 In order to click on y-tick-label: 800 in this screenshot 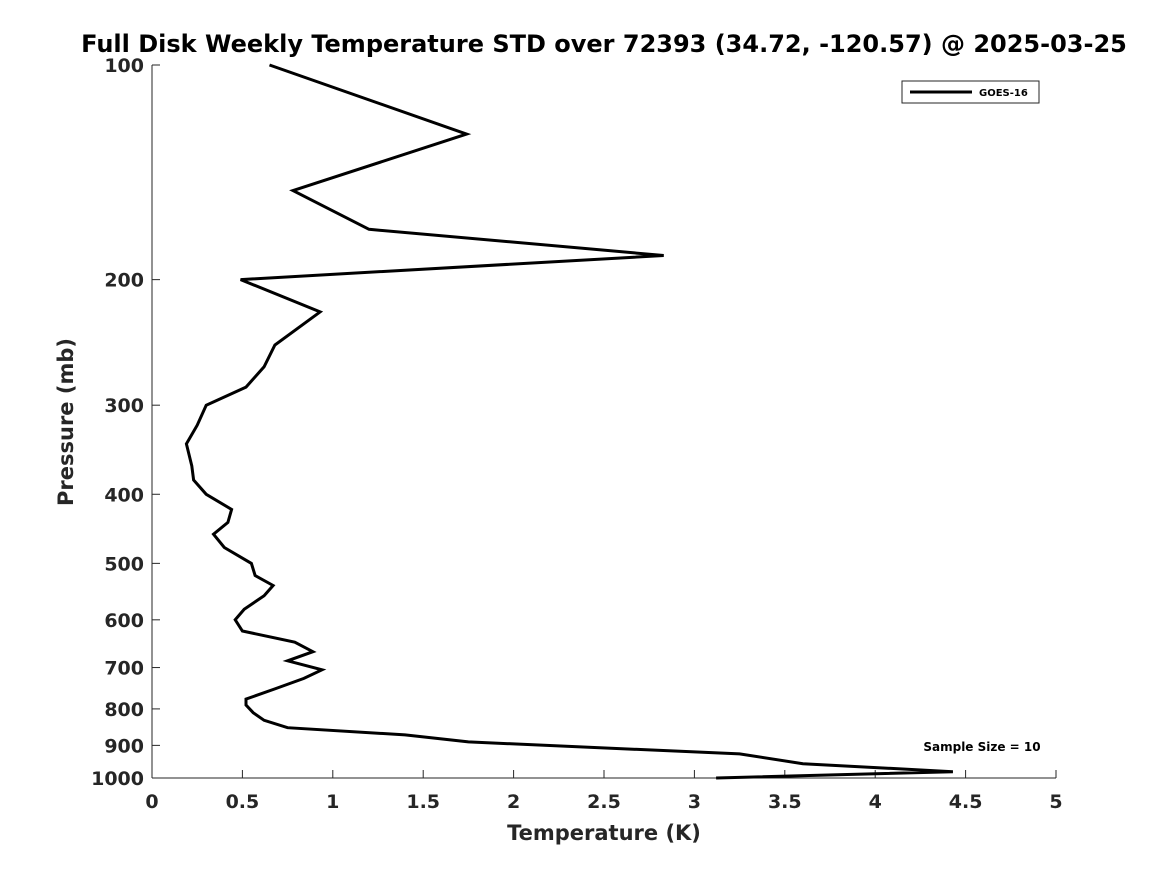, I will do `click(124, 710)`.